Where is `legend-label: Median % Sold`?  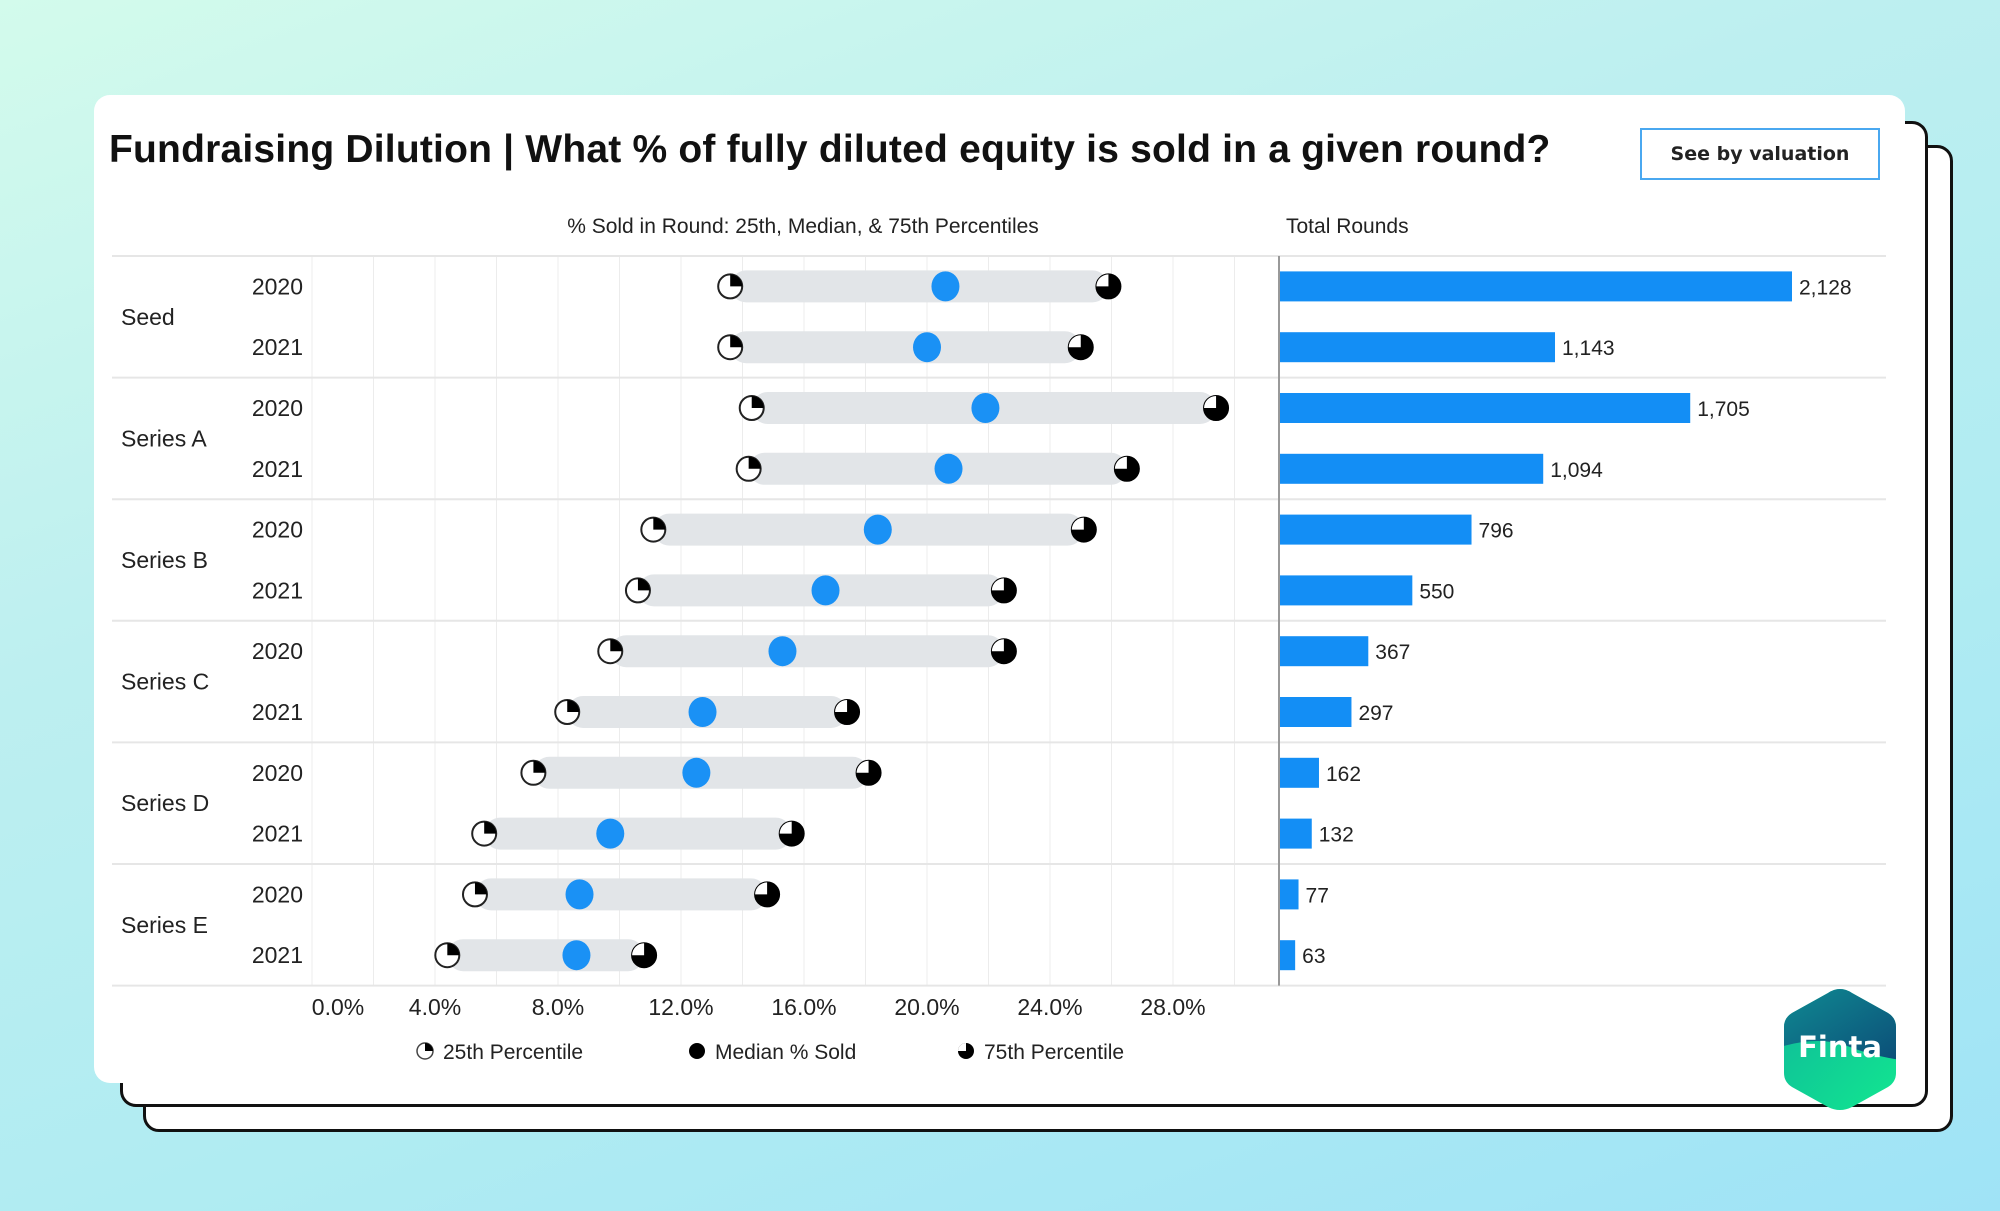 legend-label: Median % Sold is located at coordinates (785, 1052).